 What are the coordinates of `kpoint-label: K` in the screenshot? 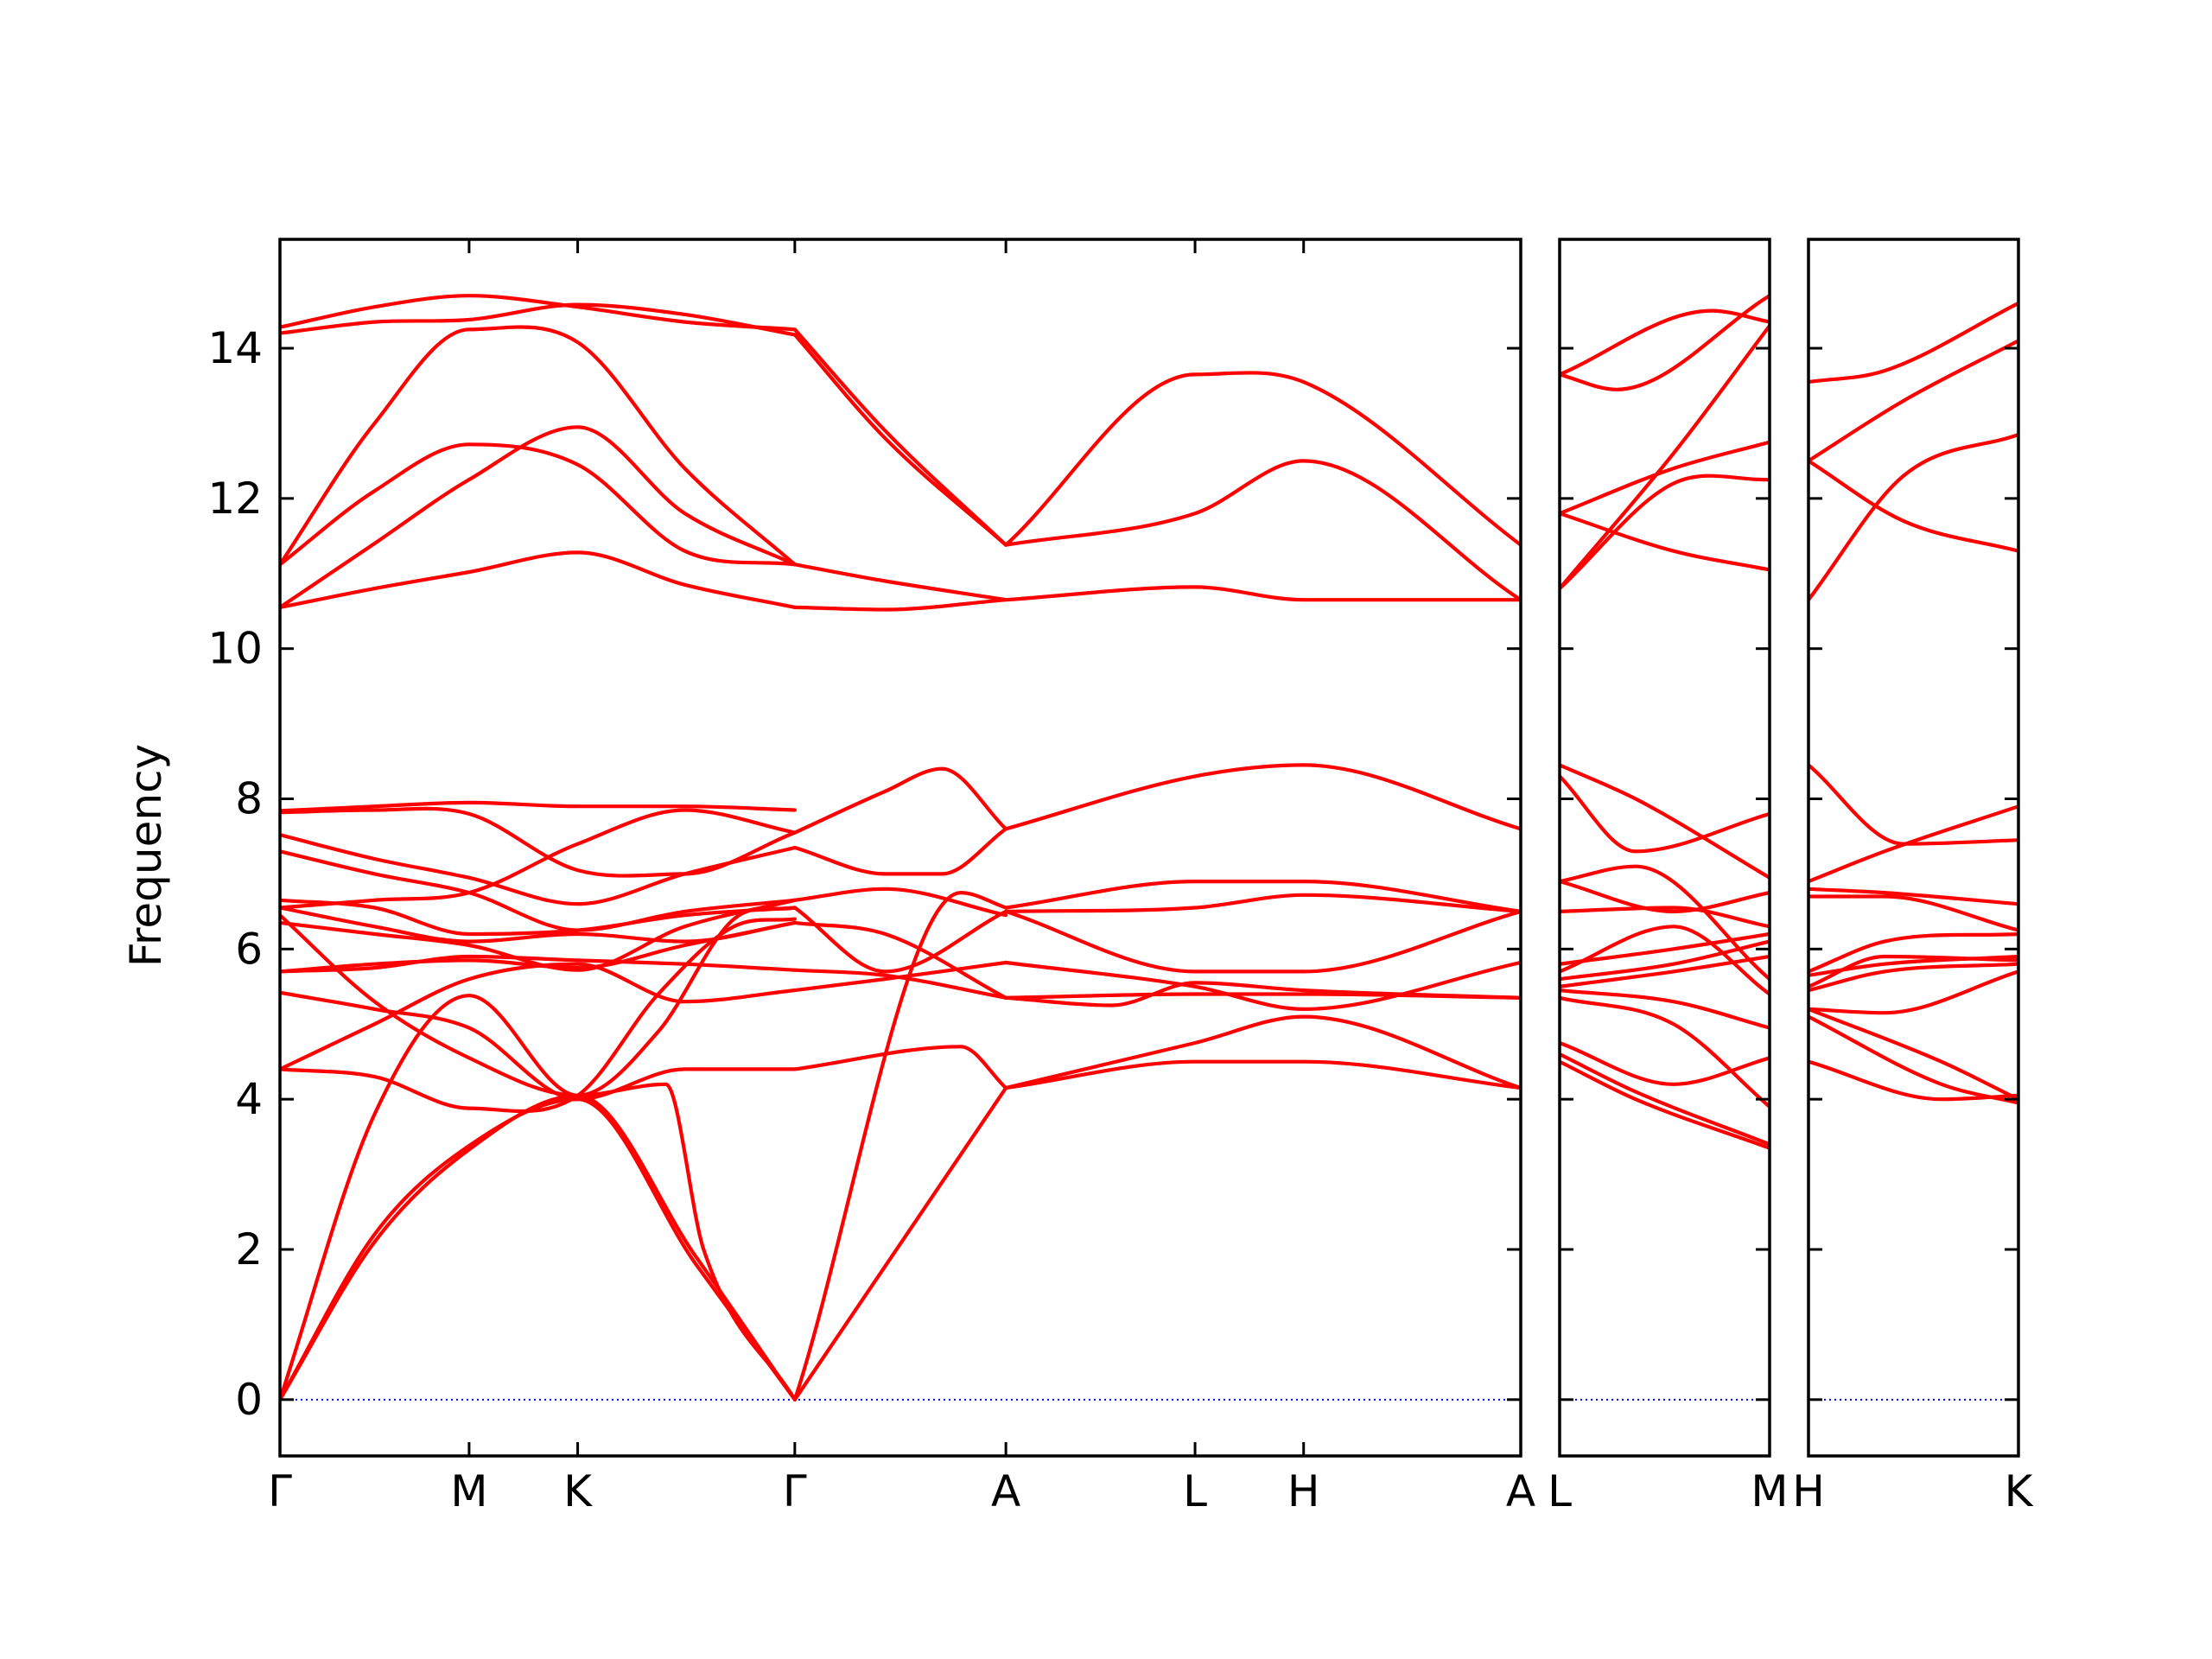 It's located at (2019, 1491).